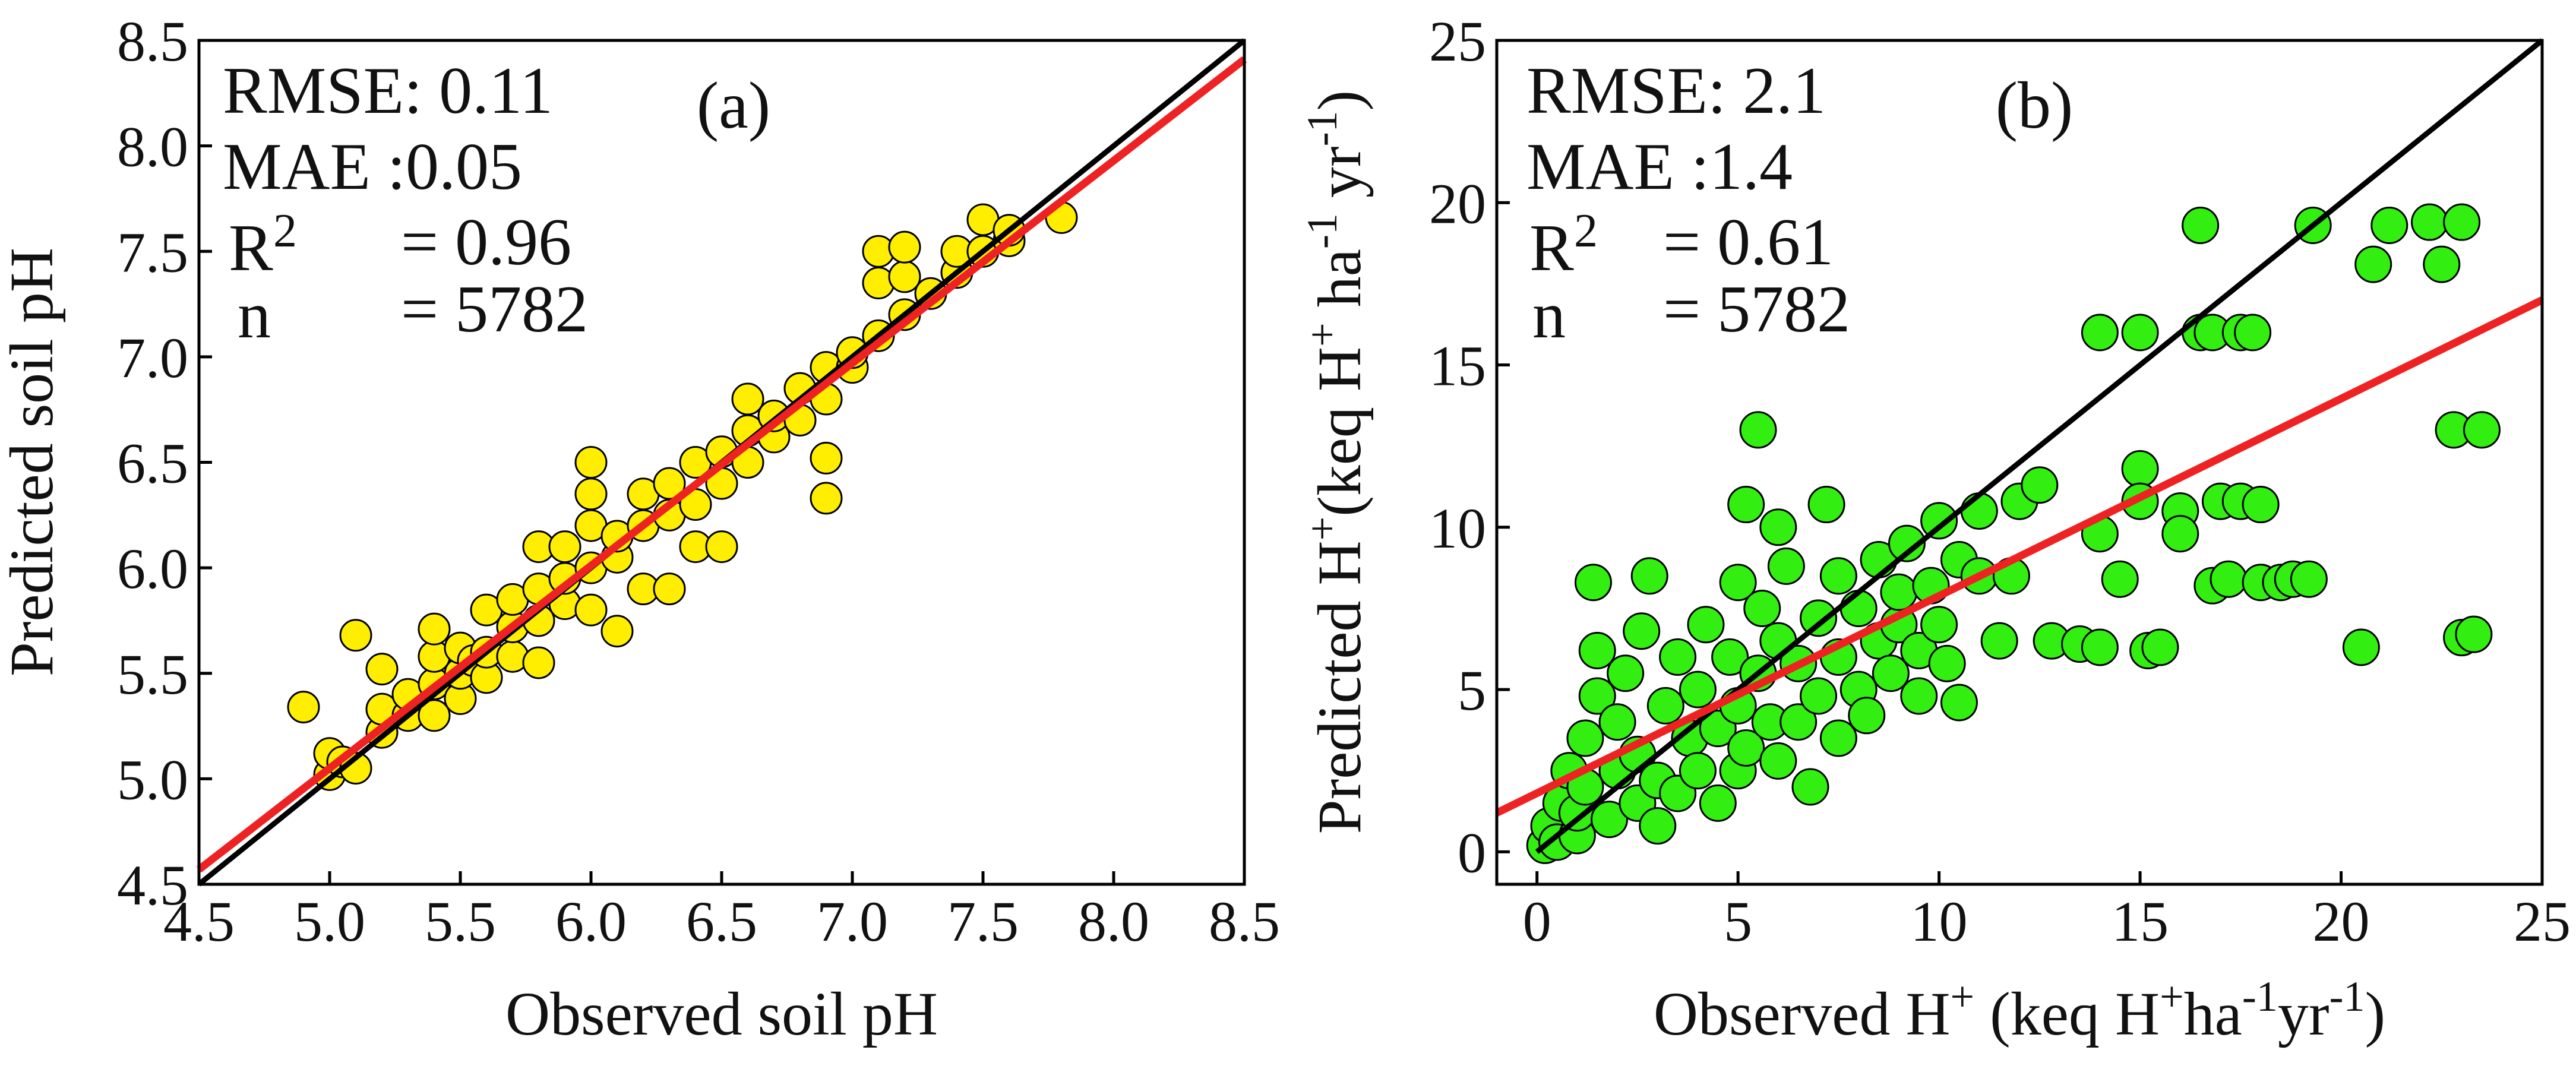 The image size is (2576, 1066). What do you see at coordinates (591, 922) in the screenshot?
I see `x-tick-label: 6.0` at bounding box center [591, 922].